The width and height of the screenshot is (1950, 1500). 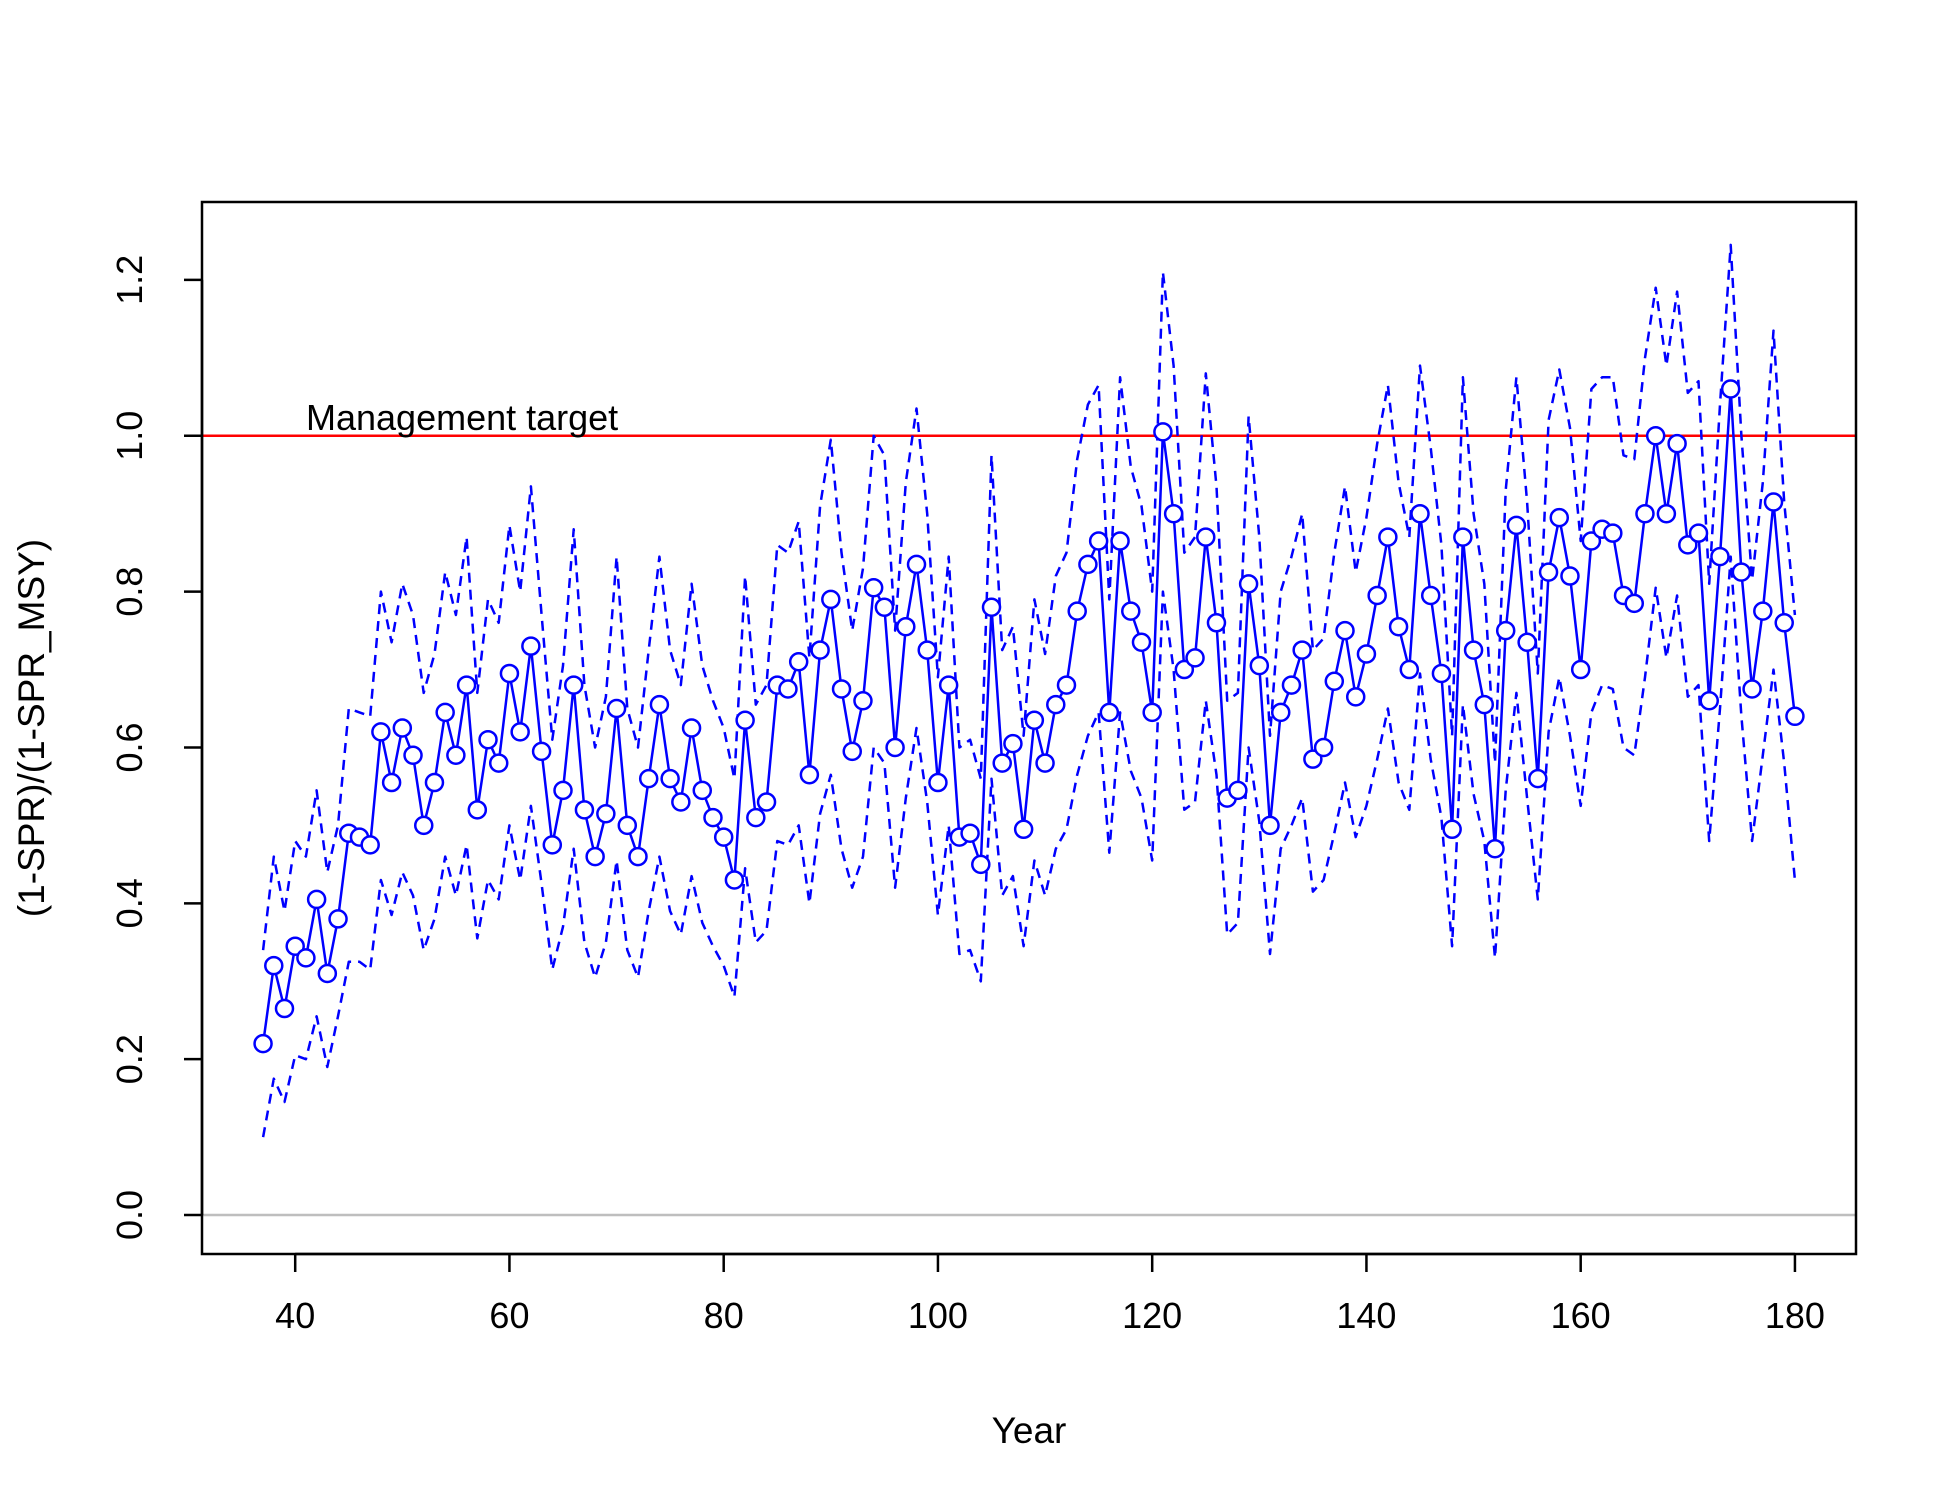 What do you see at coordinates (129, 280) in the screenshot?
I see `y-tick-label: 1.2` at bounding box center [129, 280].